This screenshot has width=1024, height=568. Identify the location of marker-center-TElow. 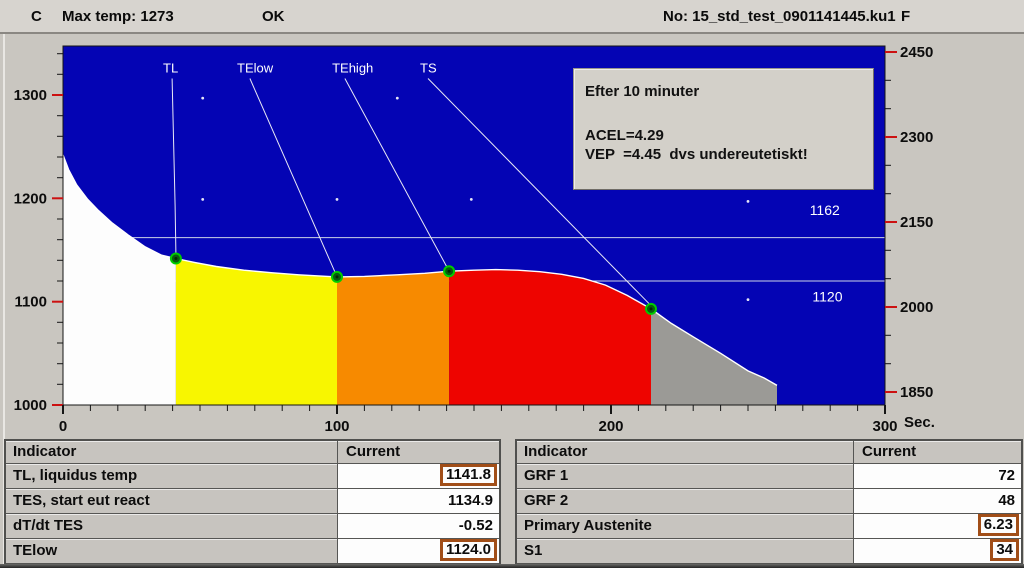
(337, 277).